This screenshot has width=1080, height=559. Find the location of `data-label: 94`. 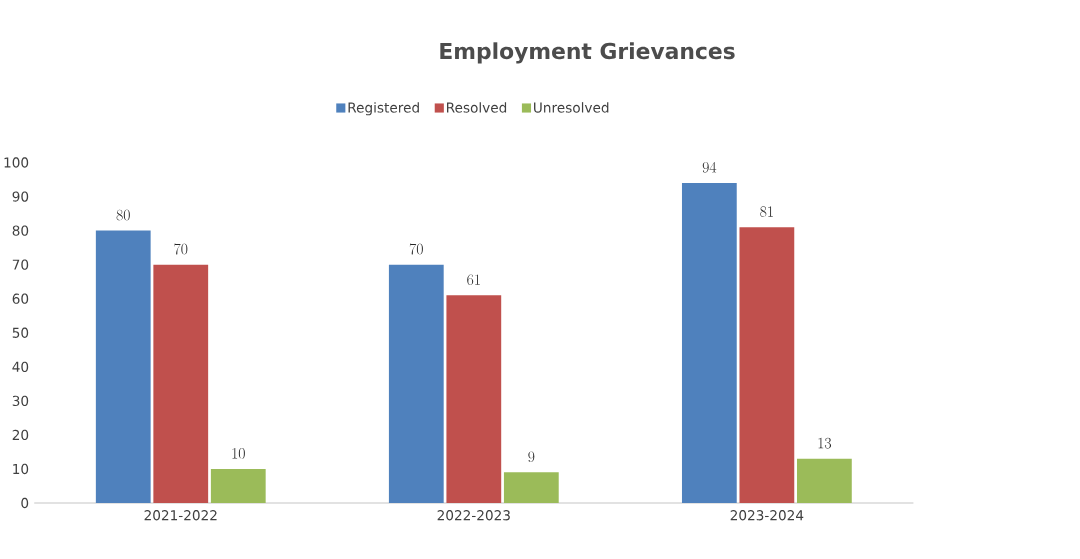

data-label: 94 is located at coordinates (709, 167).